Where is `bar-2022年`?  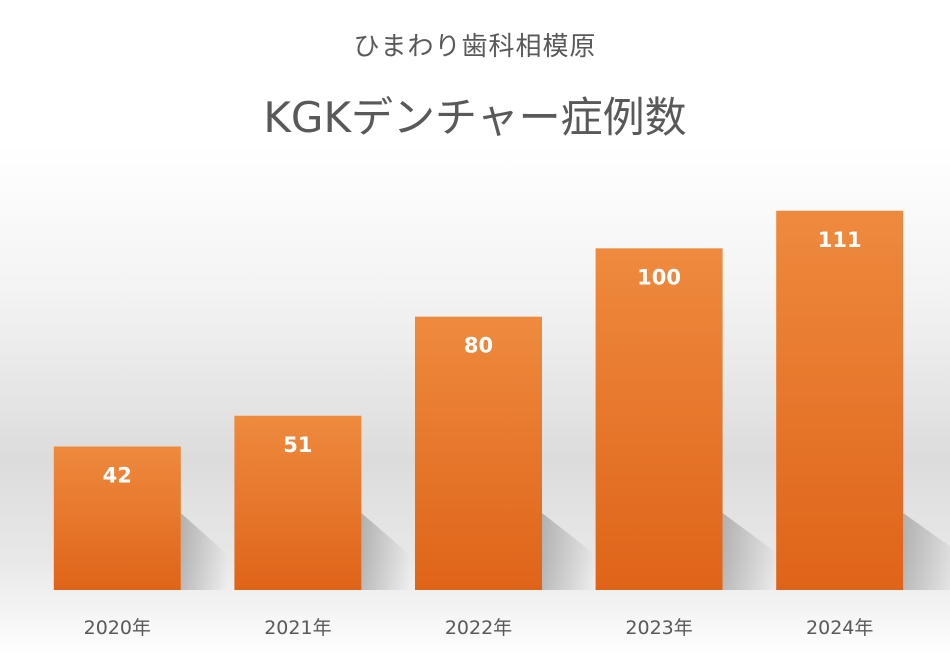
bar-2022年 is located at coordinates (478, 453).